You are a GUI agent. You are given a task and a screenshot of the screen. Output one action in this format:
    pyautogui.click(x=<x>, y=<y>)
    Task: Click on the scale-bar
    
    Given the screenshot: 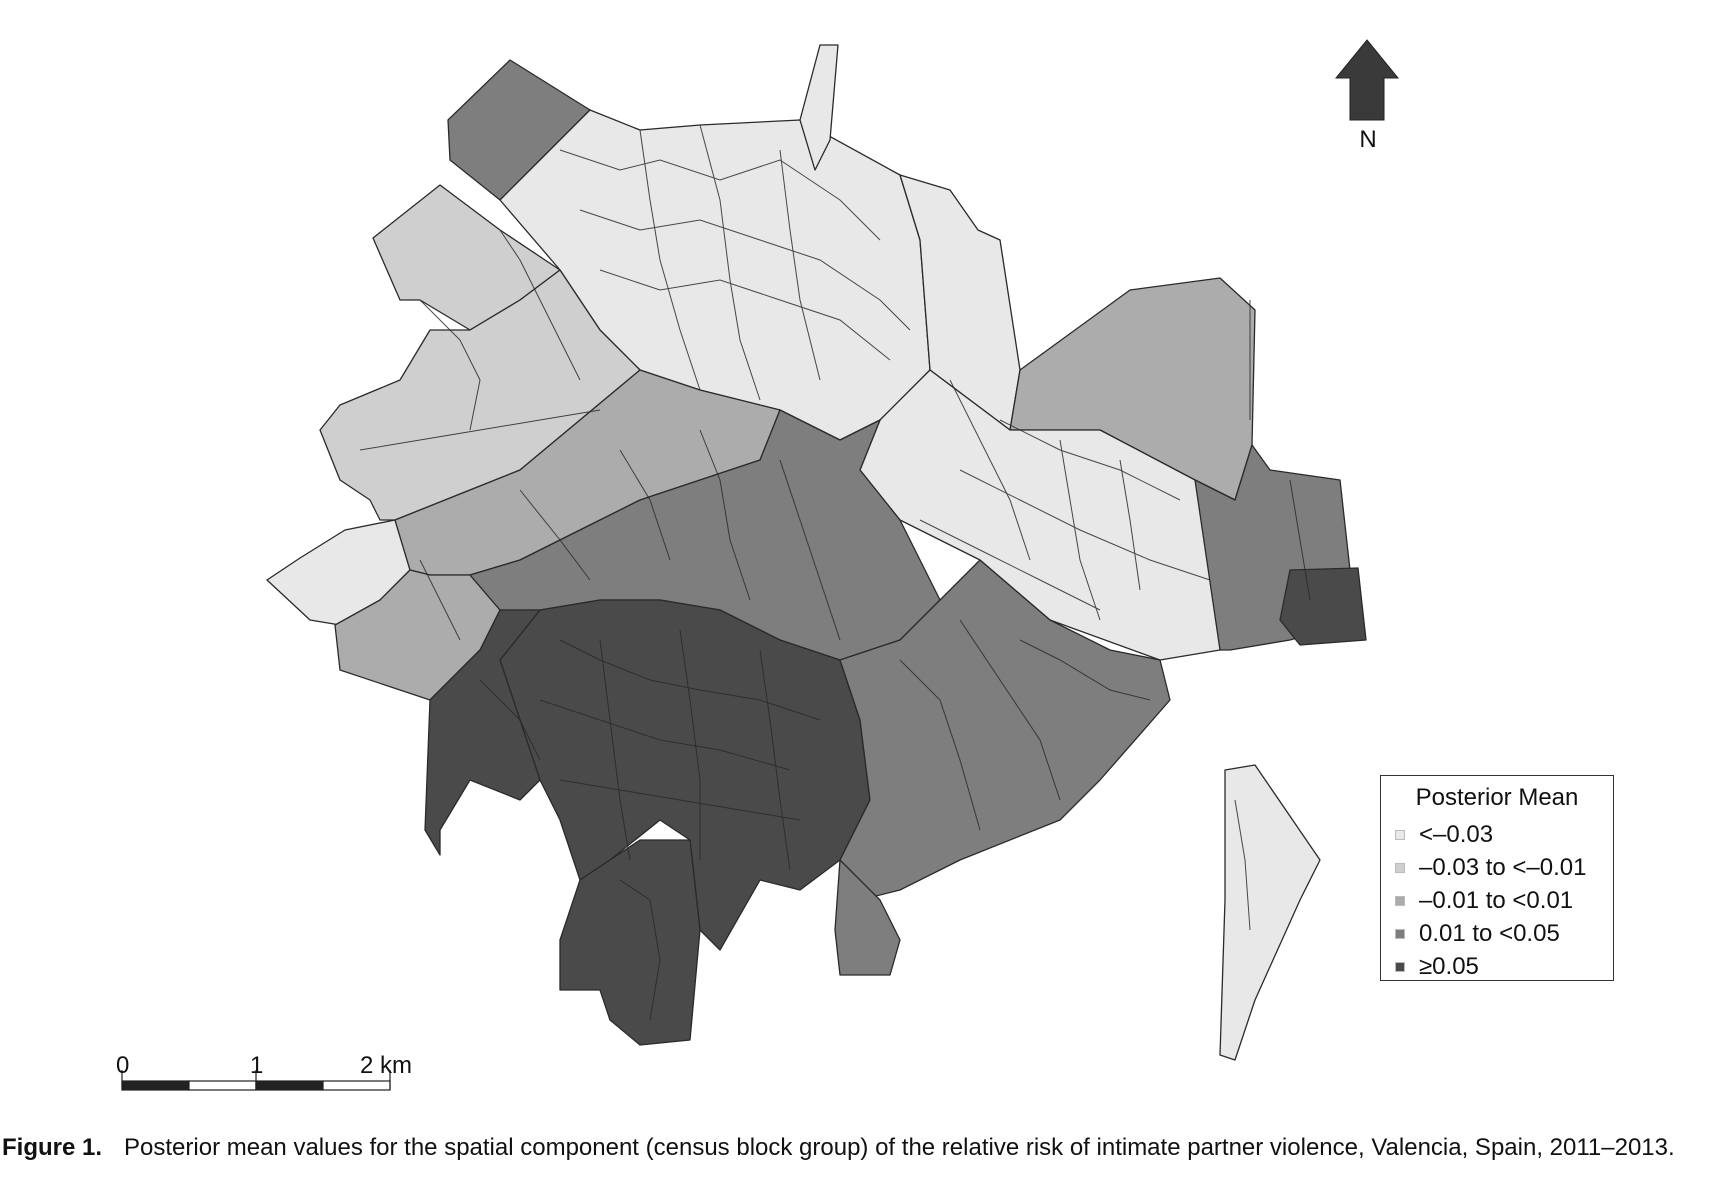 What is the action you would take?
    pyautogui.click(x=256, y=1080)
    